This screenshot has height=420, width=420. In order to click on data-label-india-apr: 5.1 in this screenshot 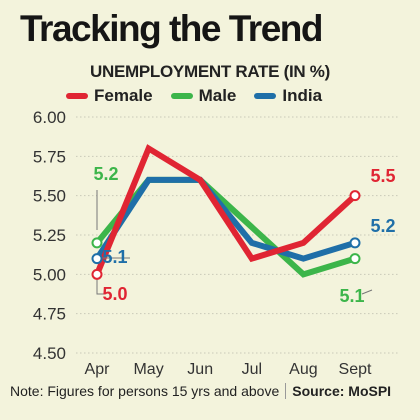, I will do `click(114, 257)`.